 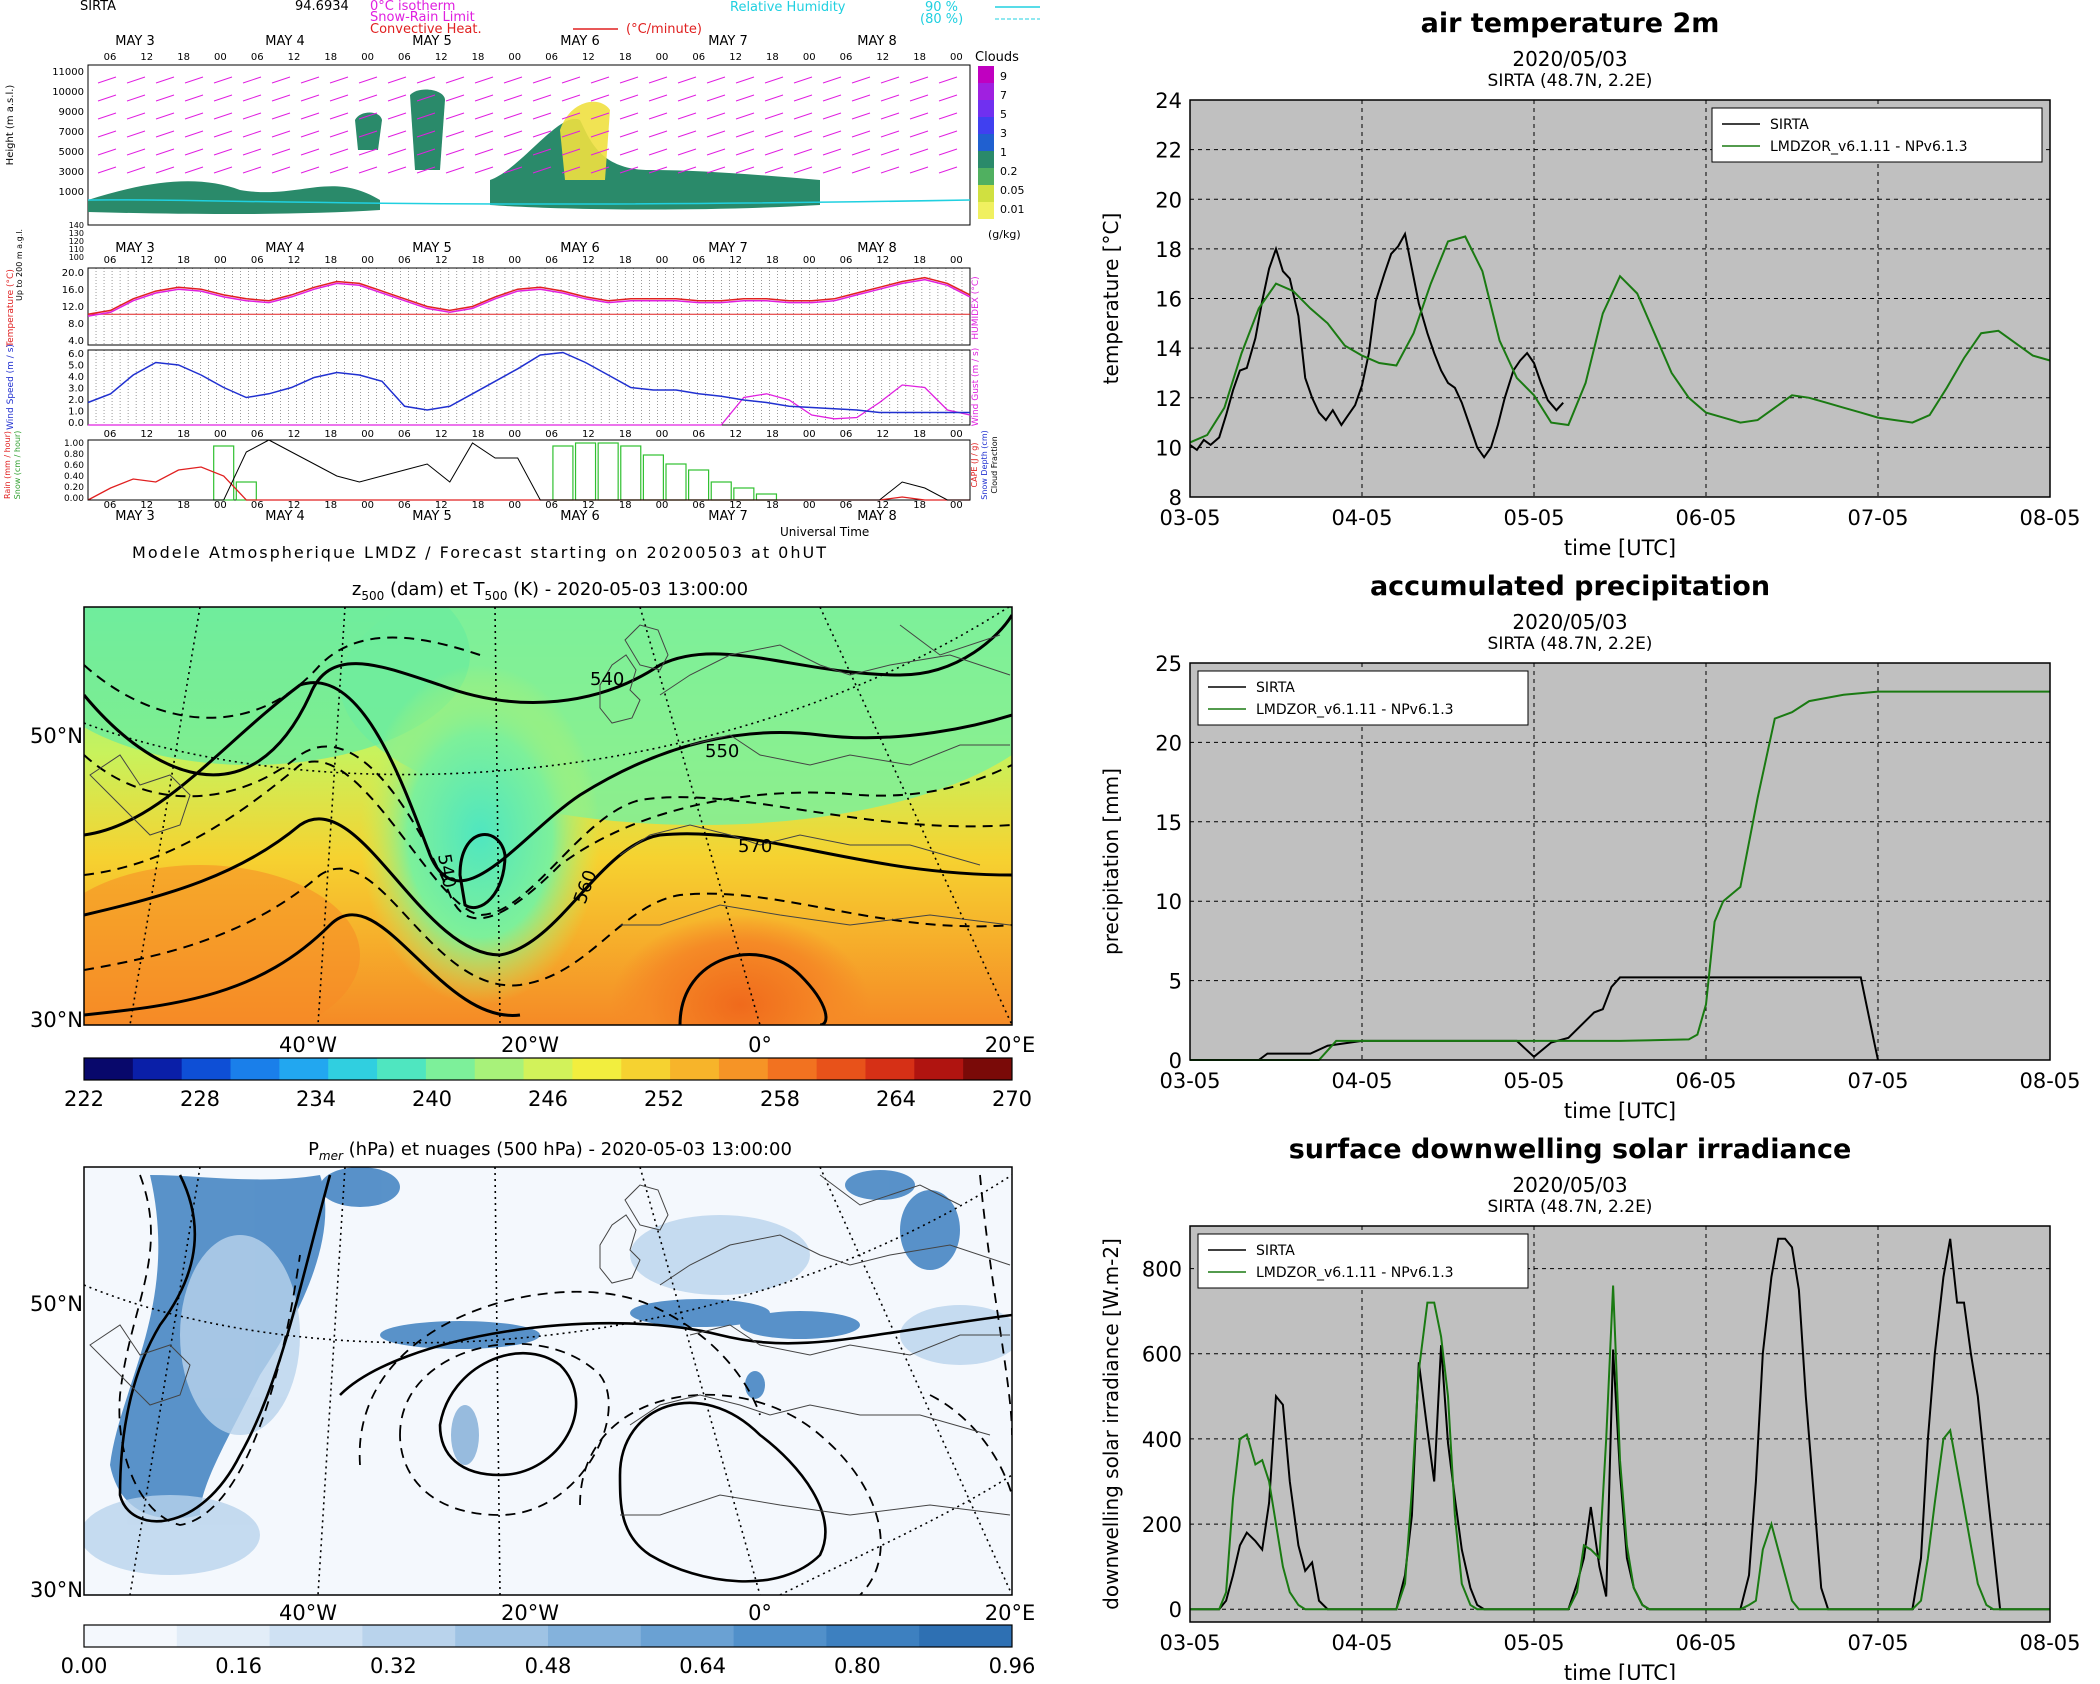 What do you see at coordinates (74, 444) in the screenshot?
I see `meteo-rain-tick: 1.00` at bounding box center [74, 444].